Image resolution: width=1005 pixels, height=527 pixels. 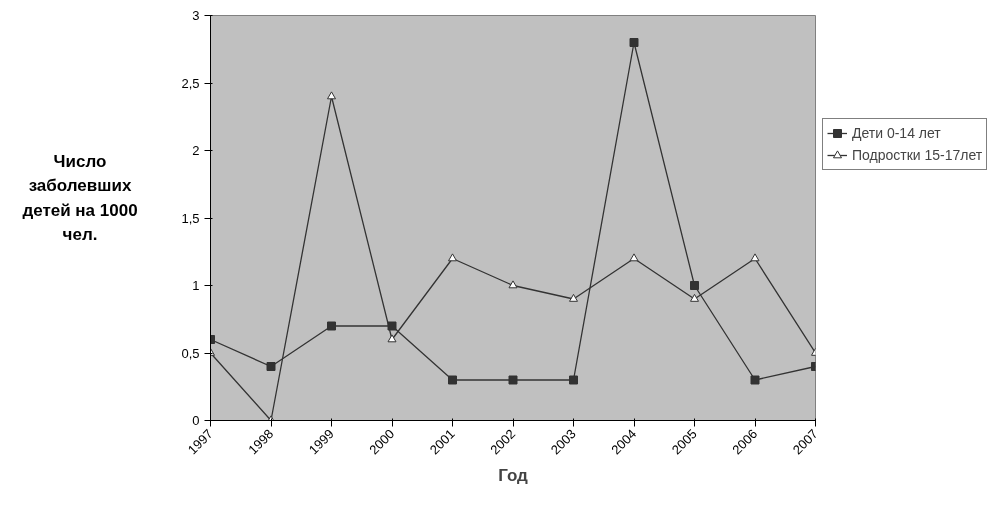 What do you see at coordinates (190, 83) in the screenshot?
I see `y-tick-label: 2,5` at bounding box center [190, 83].